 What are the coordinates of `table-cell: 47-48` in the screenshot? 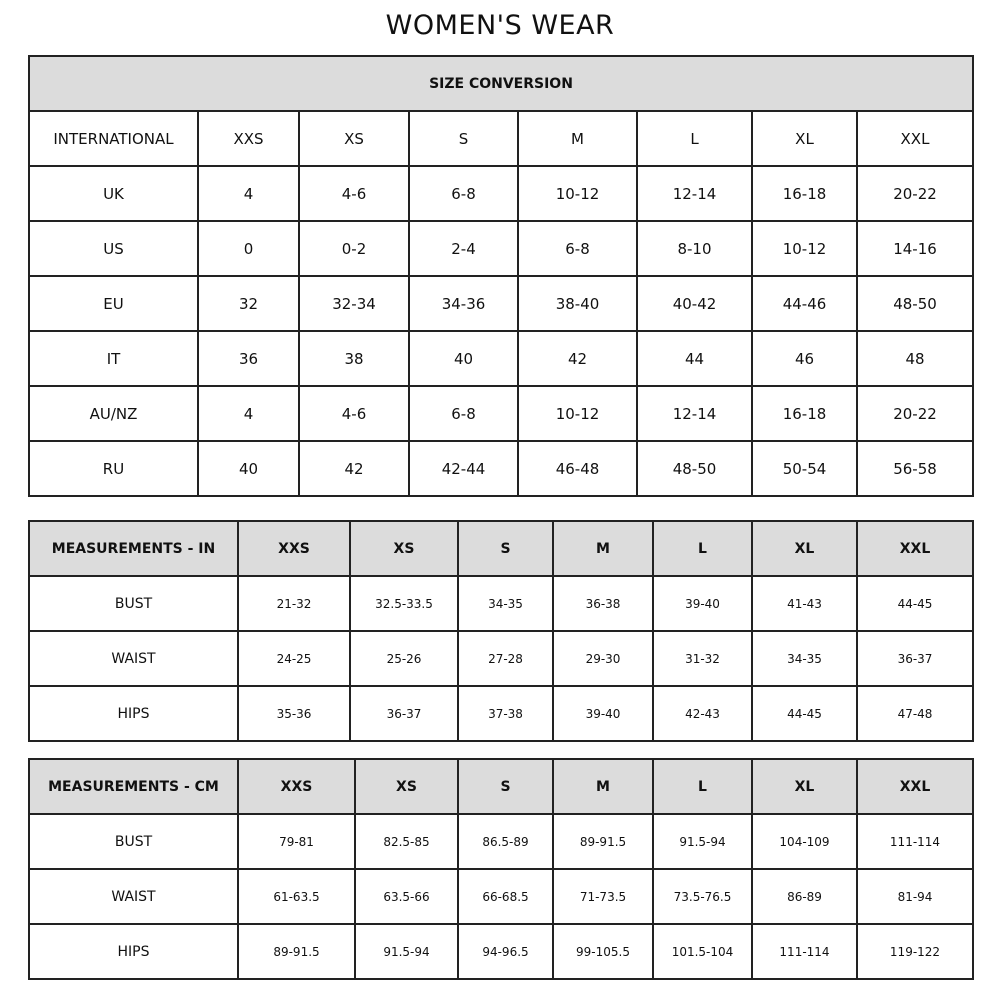 It's located at (915, 713).